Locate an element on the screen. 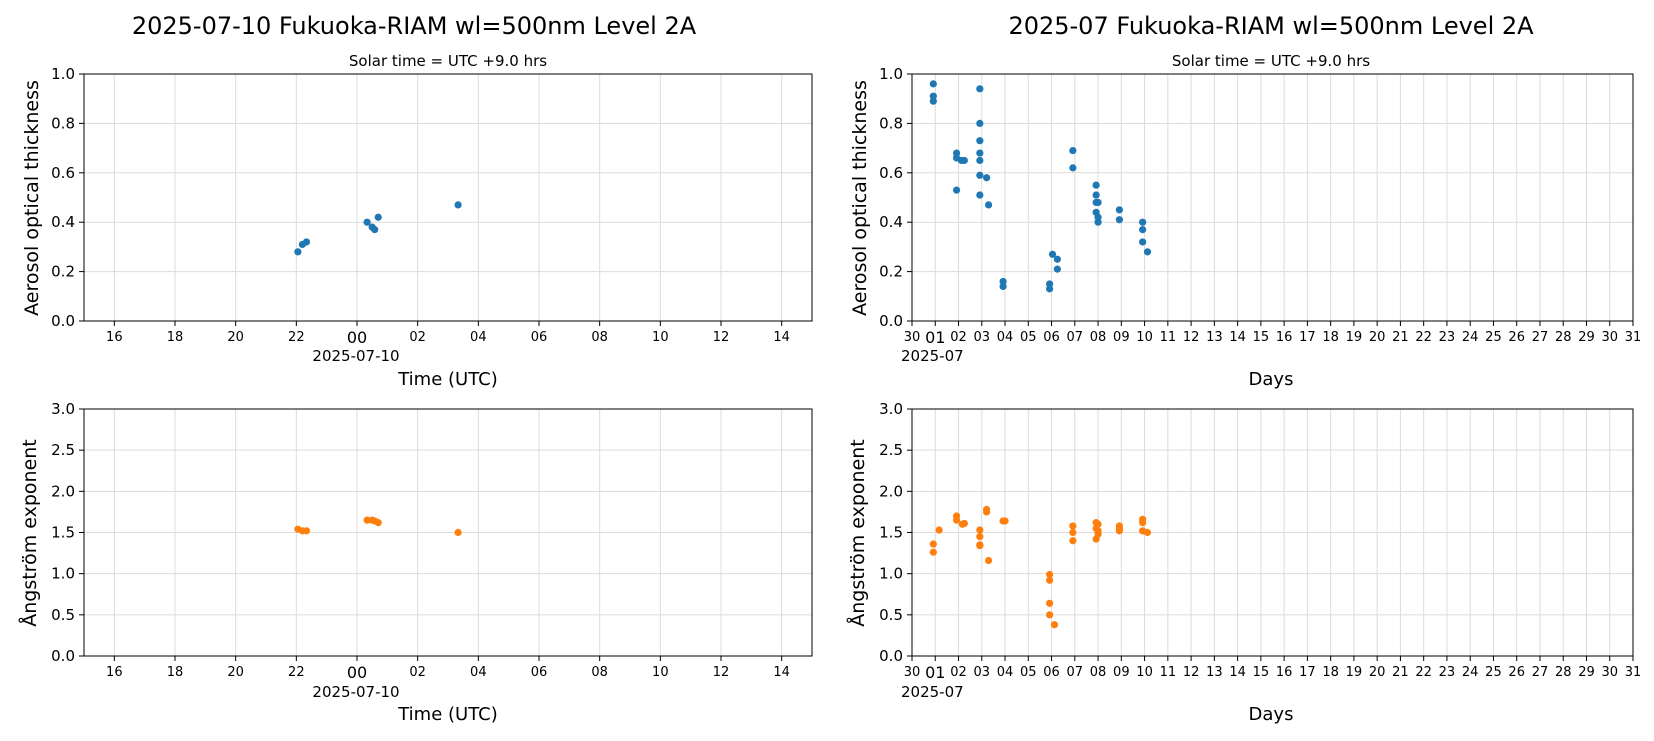 This screenshot has height=741, width=1654. daily-angstrom-ylabel: Ångström exponent is located at coordinates (29, 533).